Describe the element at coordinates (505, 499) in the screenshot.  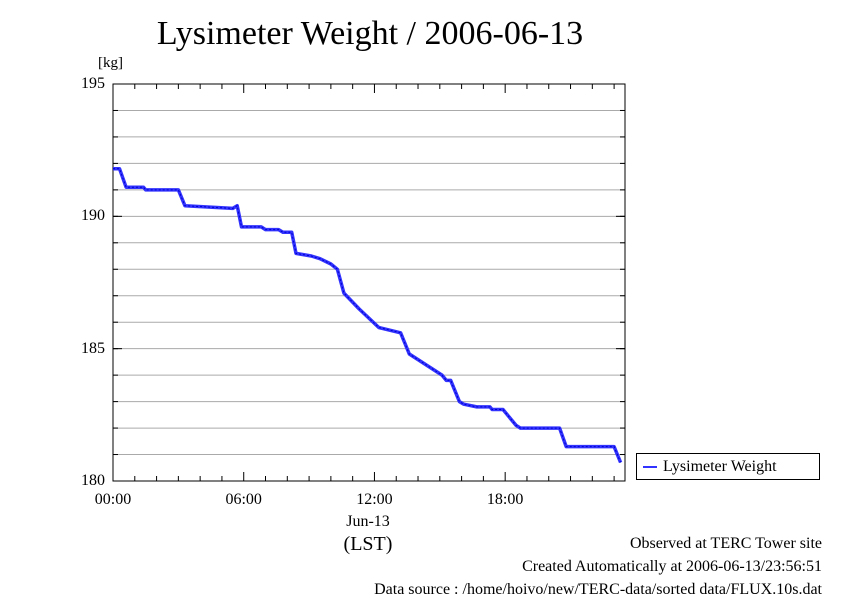
I see `x-tick-label: 18:00` at that location.